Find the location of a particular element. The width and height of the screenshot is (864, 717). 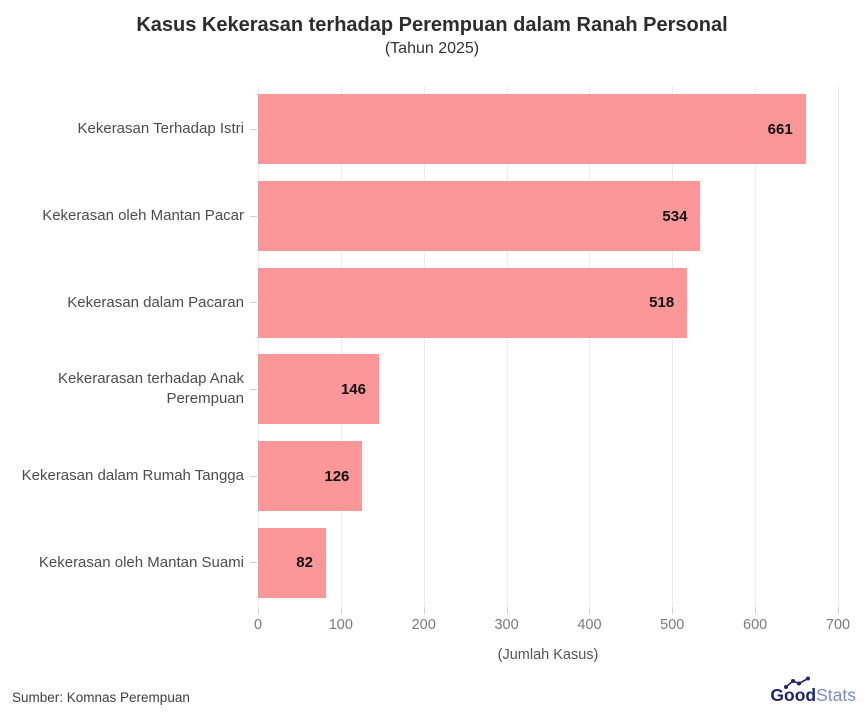

bar-track: 518 is located at coordinates (548, 302).